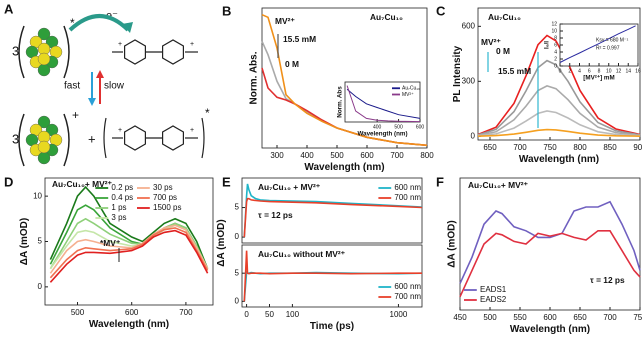  I want to click on y-tick-label: 4, so click(555, 52).